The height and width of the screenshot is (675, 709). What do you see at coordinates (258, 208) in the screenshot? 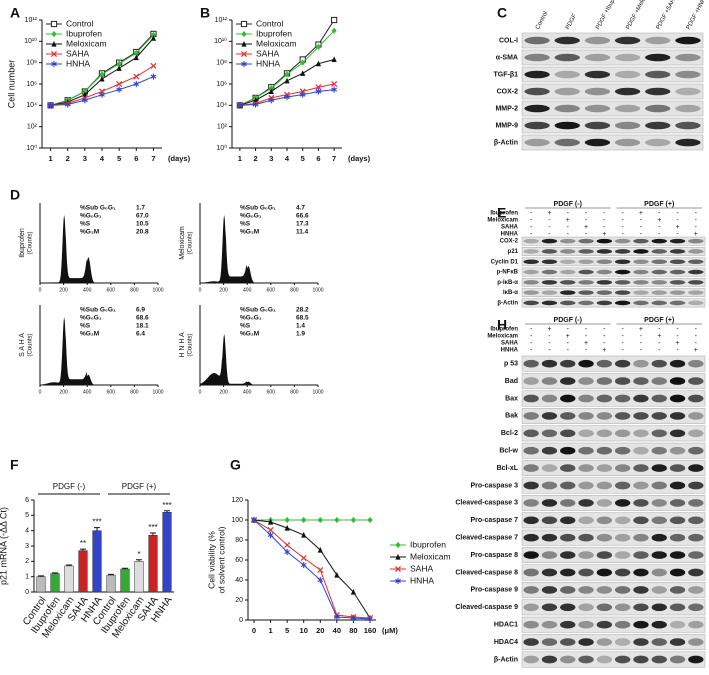
I see `stat-label: %Sub G₀G₁` at bounding box center [258, 208].